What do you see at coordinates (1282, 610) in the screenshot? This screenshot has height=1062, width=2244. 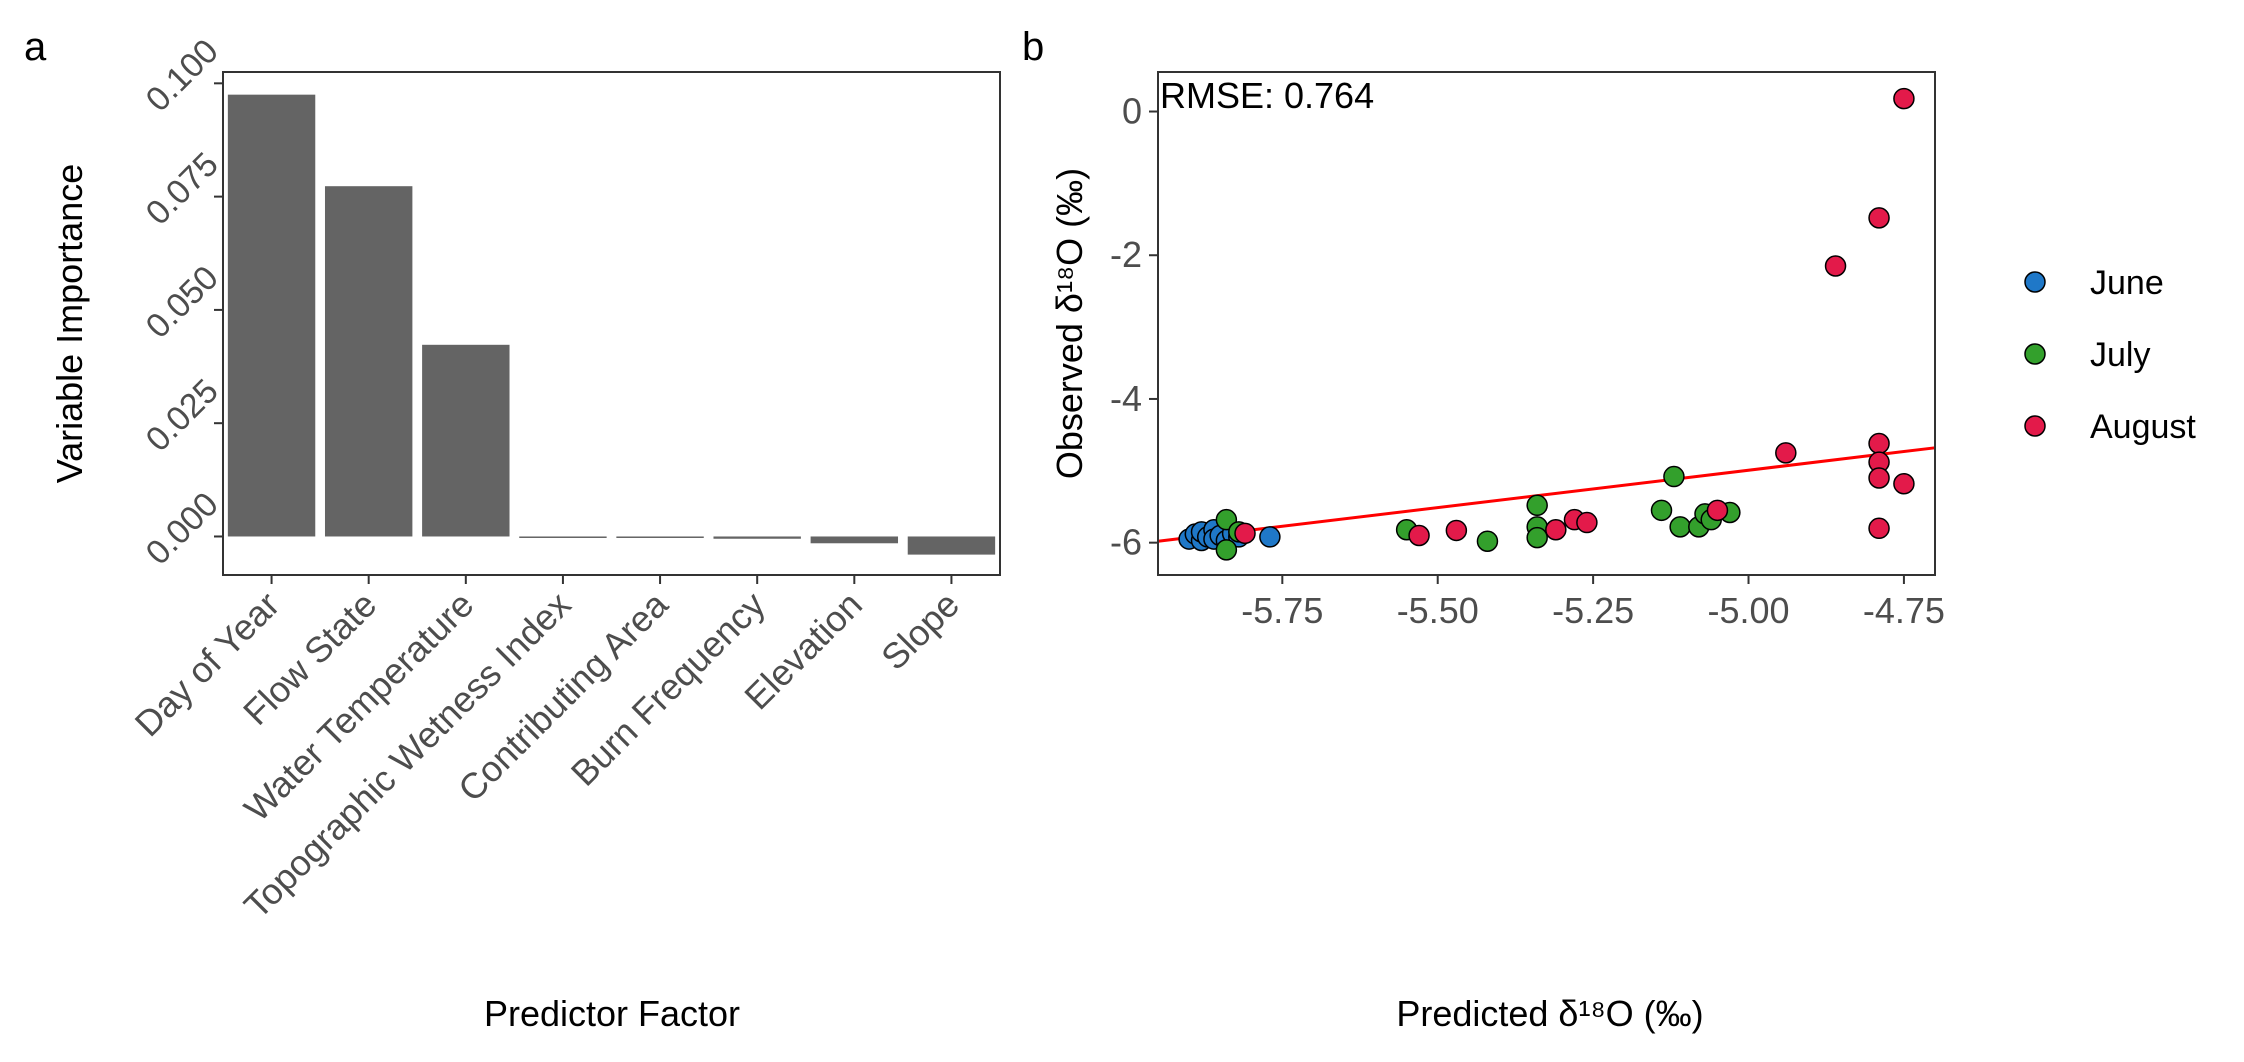 I see `x-tick-label: -5.75` at bounding box center [1282, 610].